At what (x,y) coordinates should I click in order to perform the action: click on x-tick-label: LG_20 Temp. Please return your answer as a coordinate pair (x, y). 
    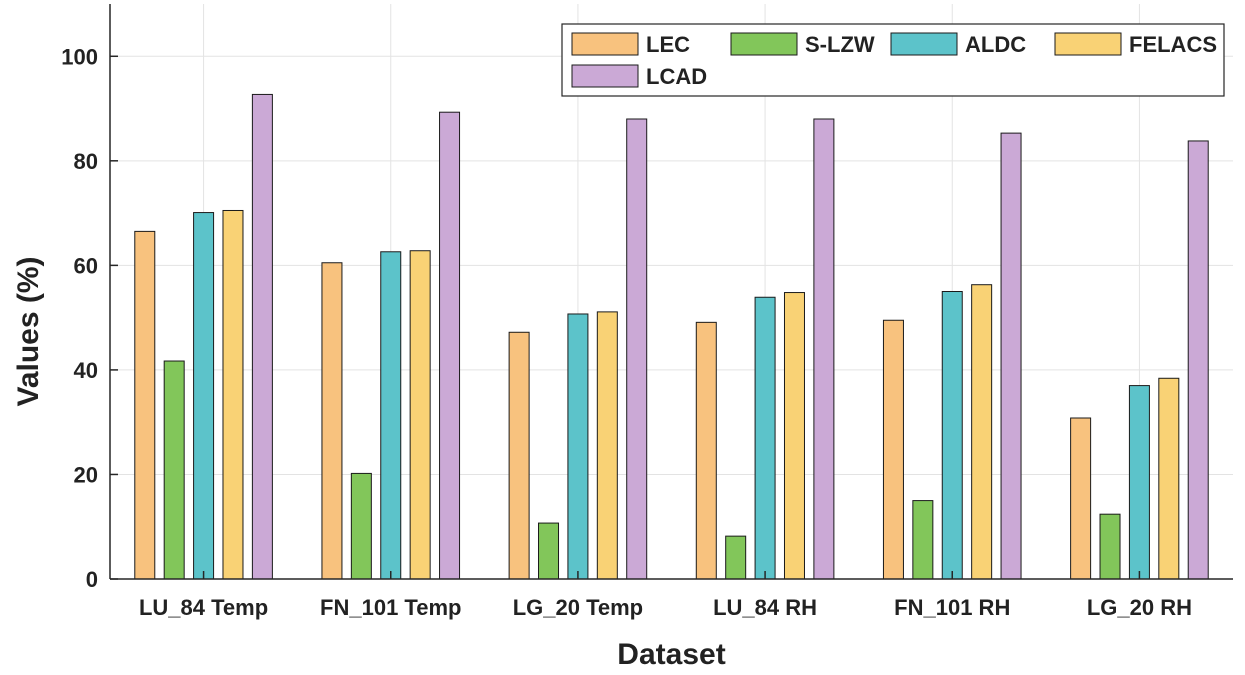
    Looking at the image, I should click on (578, 607).